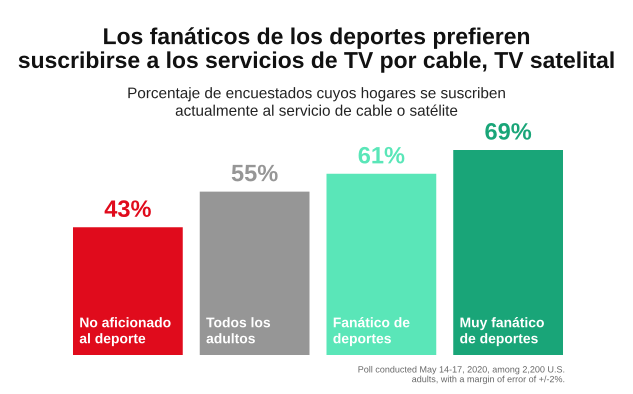 Image resolution: width=633 pixels, height=394 pixels. I want to click on x-tick-label: No aficionado al deporte, so click(125, 331).